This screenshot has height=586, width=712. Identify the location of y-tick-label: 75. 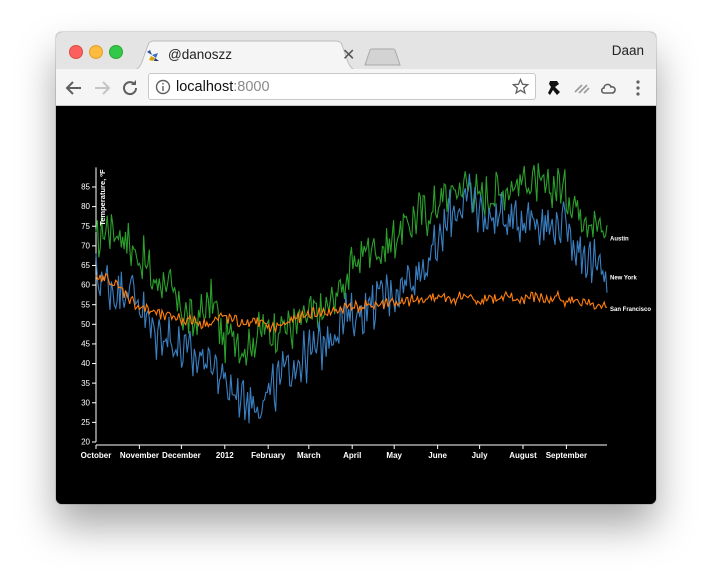
(85, 226).